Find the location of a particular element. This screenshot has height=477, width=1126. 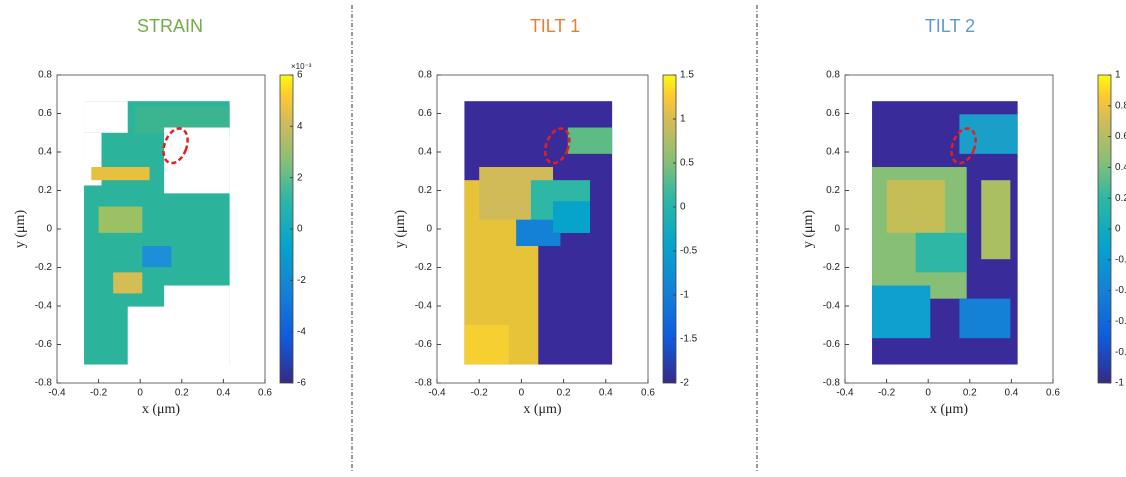

panel-title: STRAIN is located at coordinates (170, 26).